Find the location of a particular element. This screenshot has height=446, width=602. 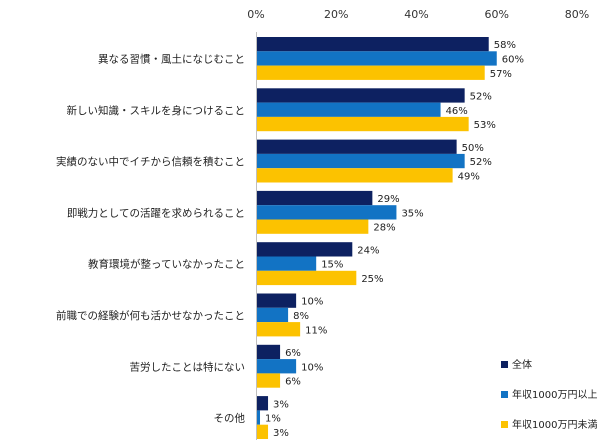

x-tick-label: 60% is located at coordinates (497, 14).